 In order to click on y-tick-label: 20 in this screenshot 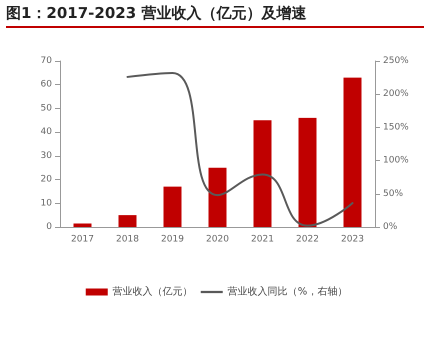, I will do `click(46, 179)`.